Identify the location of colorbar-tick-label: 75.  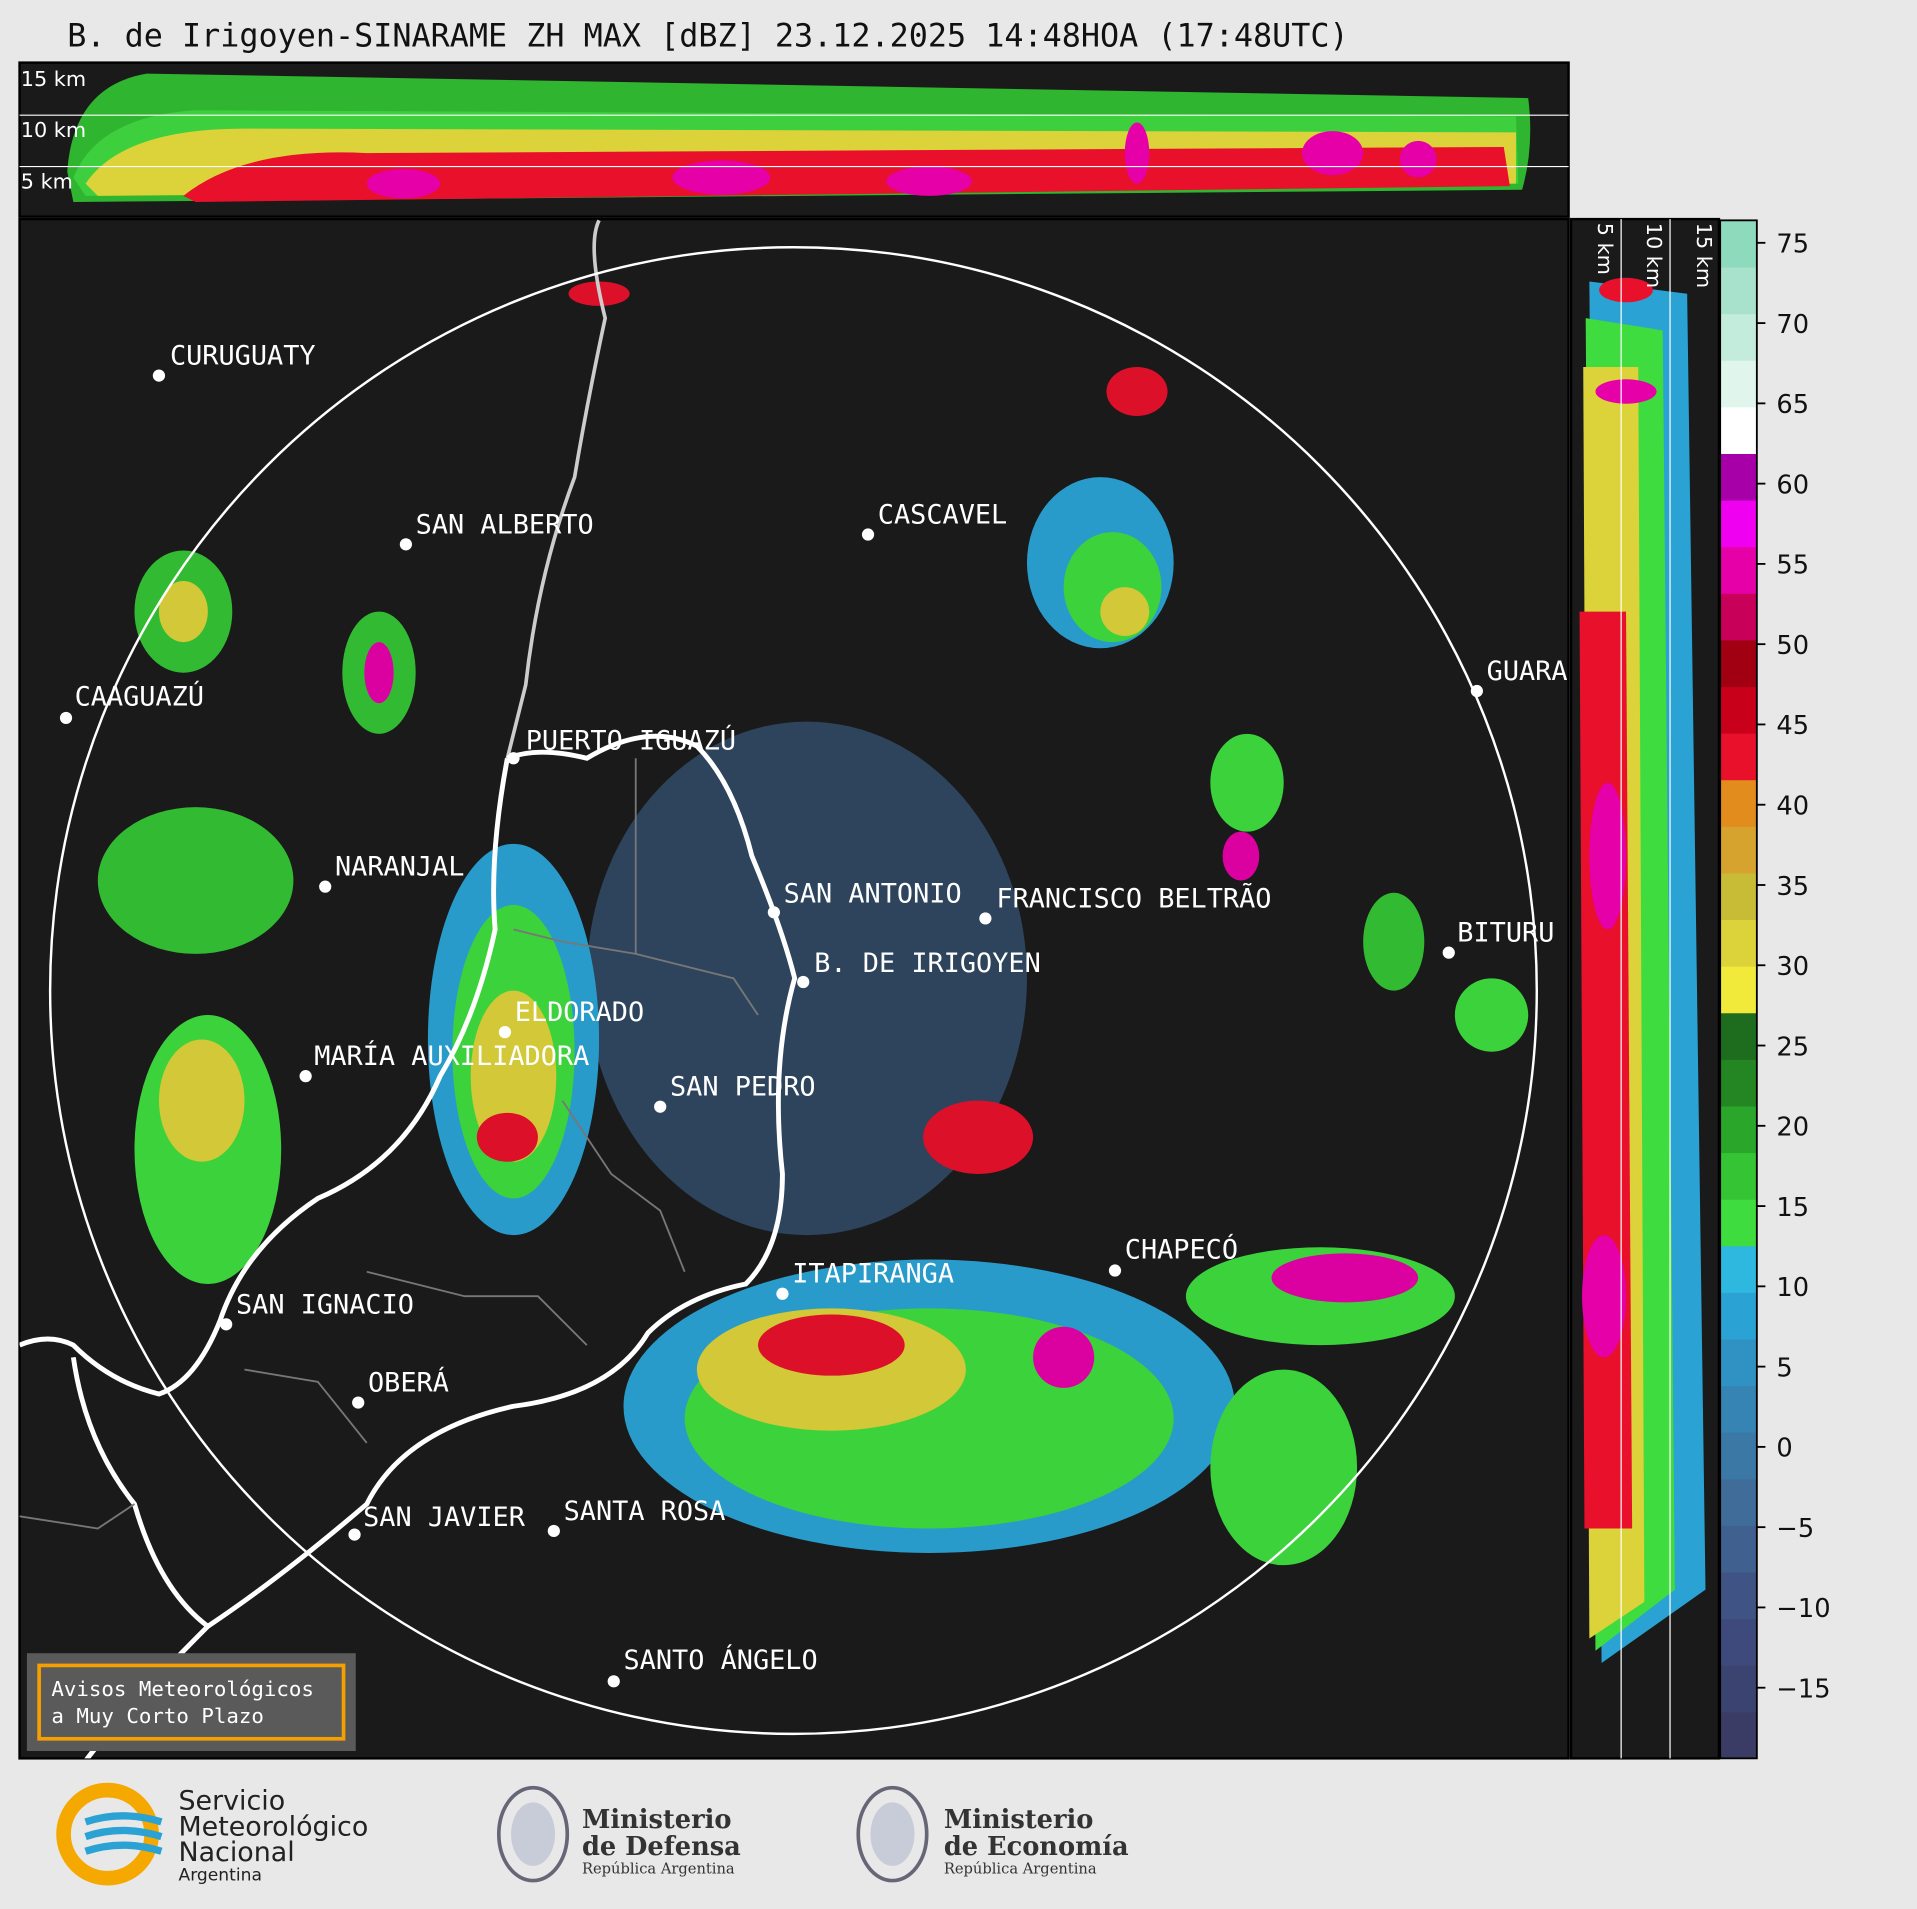
(1792, 245).